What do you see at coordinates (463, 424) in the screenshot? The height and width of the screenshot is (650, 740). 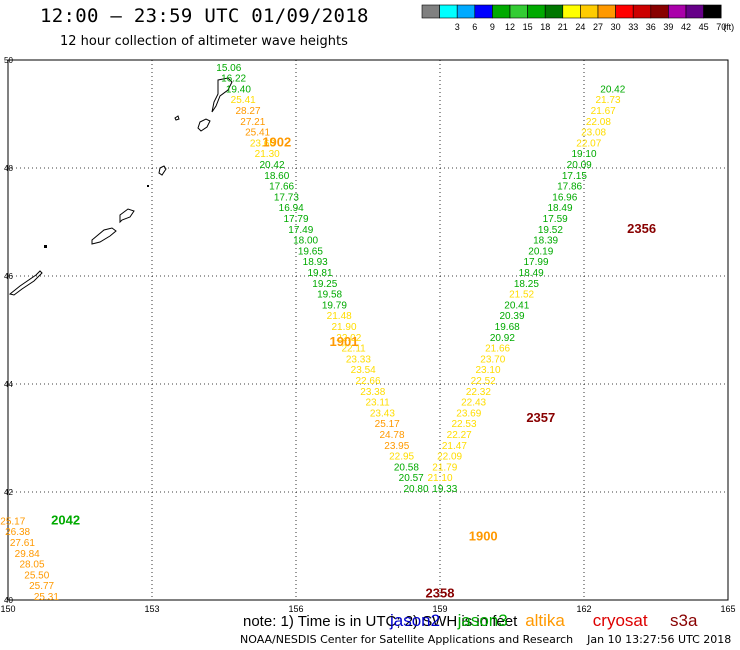 I see `swh-value-label: 22.53` at bounding box center [463, 424].